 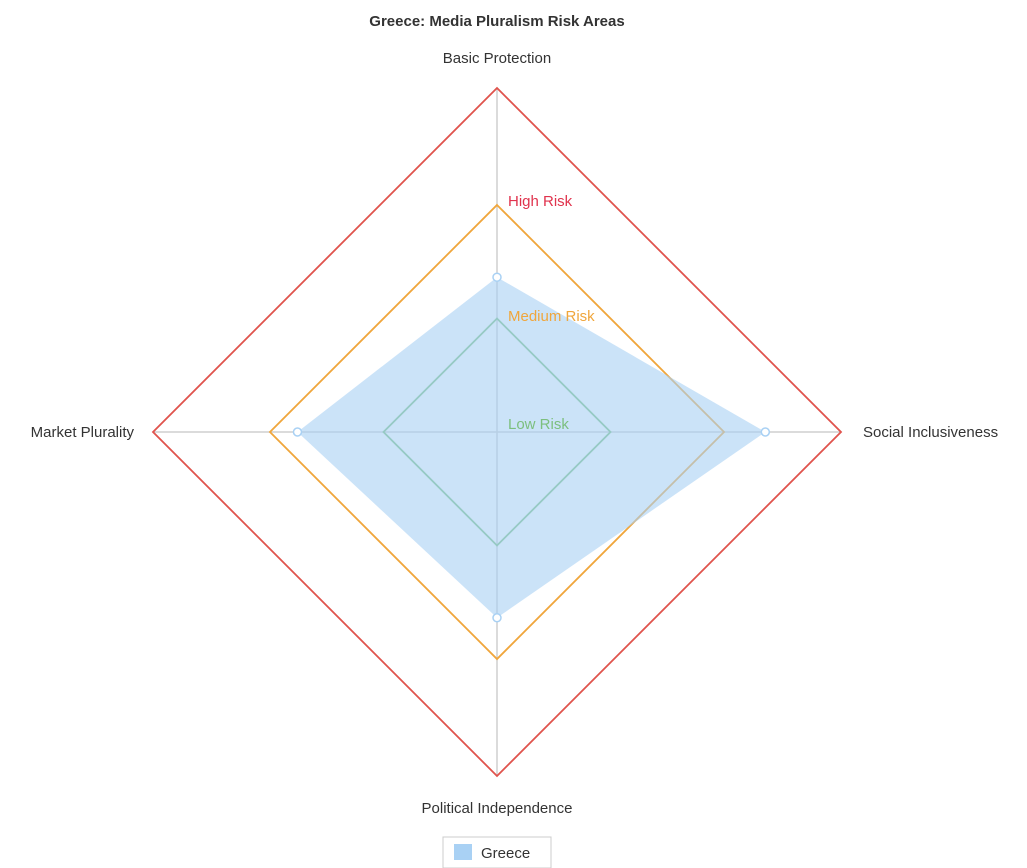 What do you see at coordinates (505, 853) in the screenshot?
I see `legend-label-greece: Greece` at bounding box center [505, 853].